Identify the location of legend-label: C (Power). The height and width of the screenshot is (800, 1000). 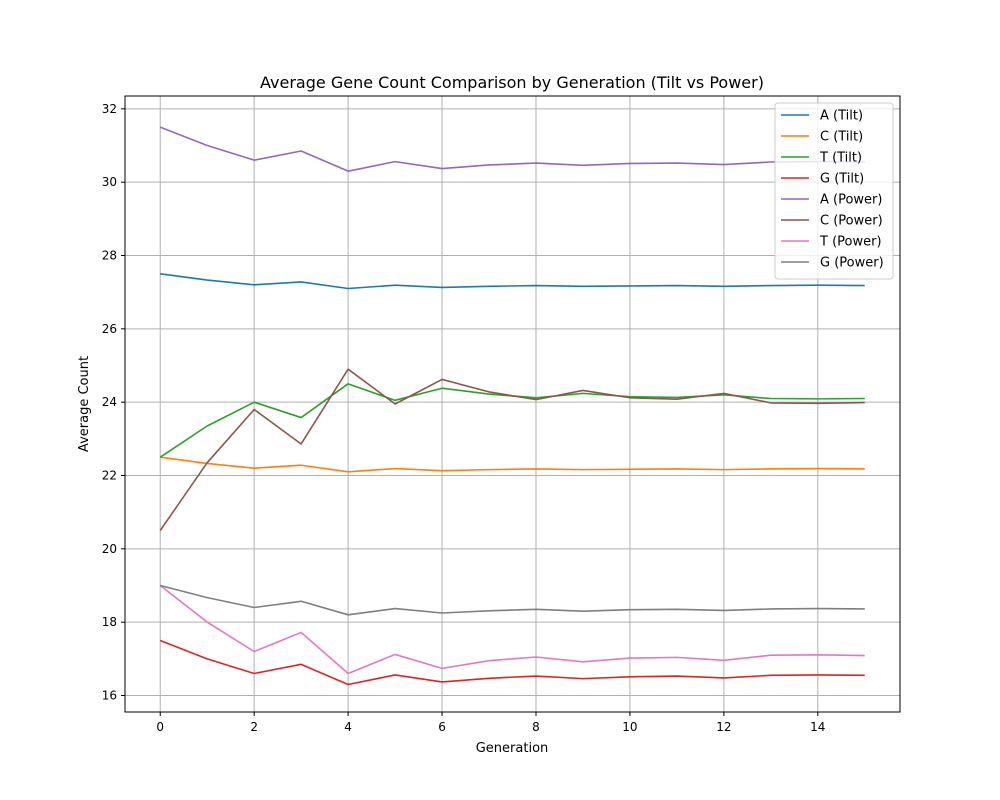
(851, 221).